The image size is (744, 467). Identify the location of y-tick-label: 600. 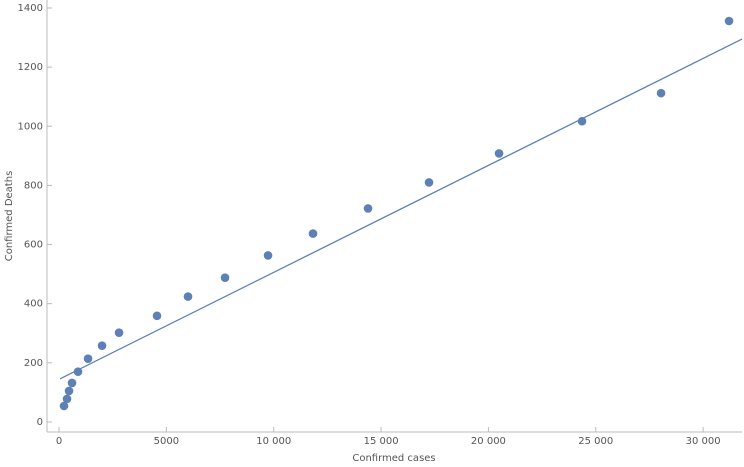
(33, 245).